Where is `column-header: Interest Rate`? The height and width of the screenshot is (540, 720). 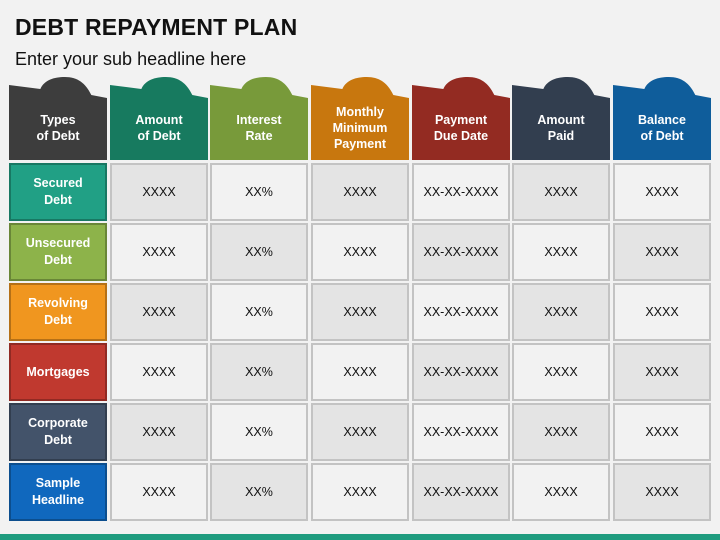
column-header: Interest Rate is located at coordinates (259, 118).